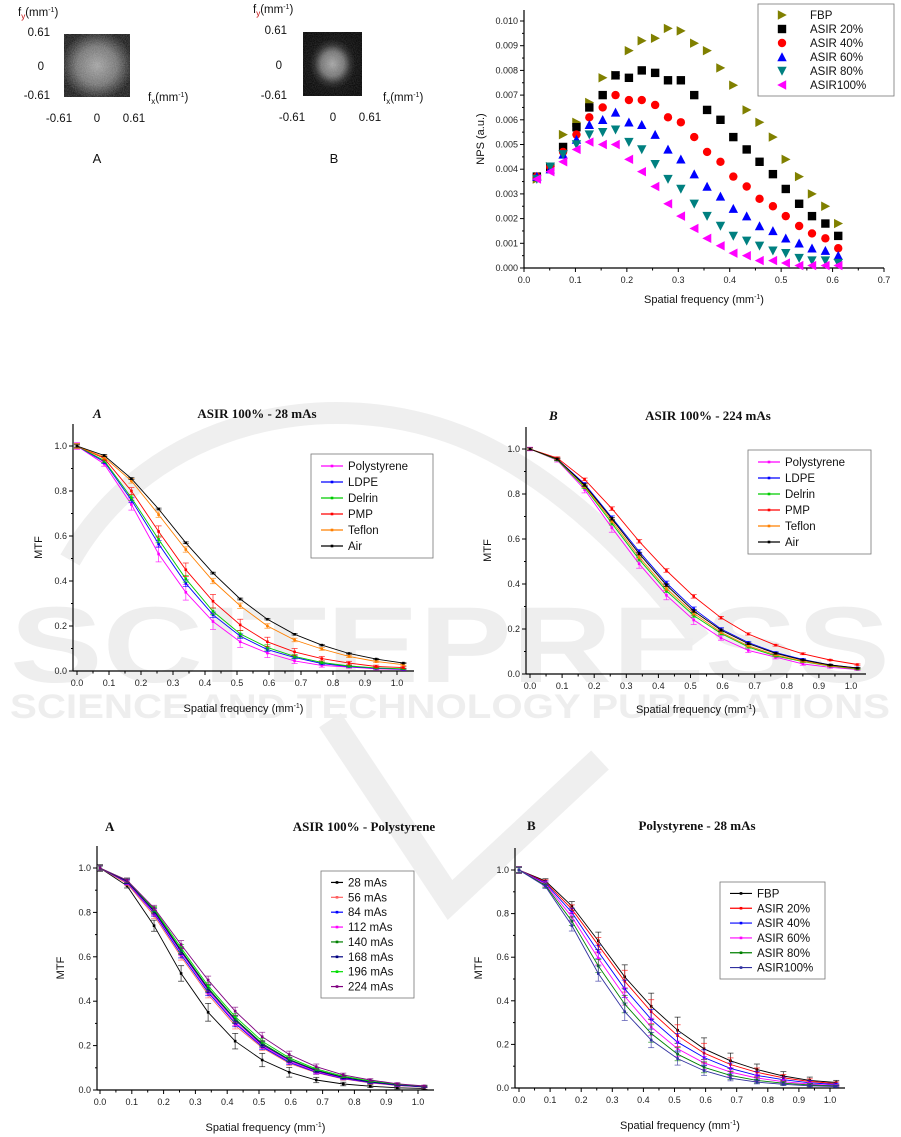 The height and width of the screenshot is (1137, 901). Describe the element at coordinates (41, 67) in the screenshot. I see `nps-a-ytick: 0` at that location.